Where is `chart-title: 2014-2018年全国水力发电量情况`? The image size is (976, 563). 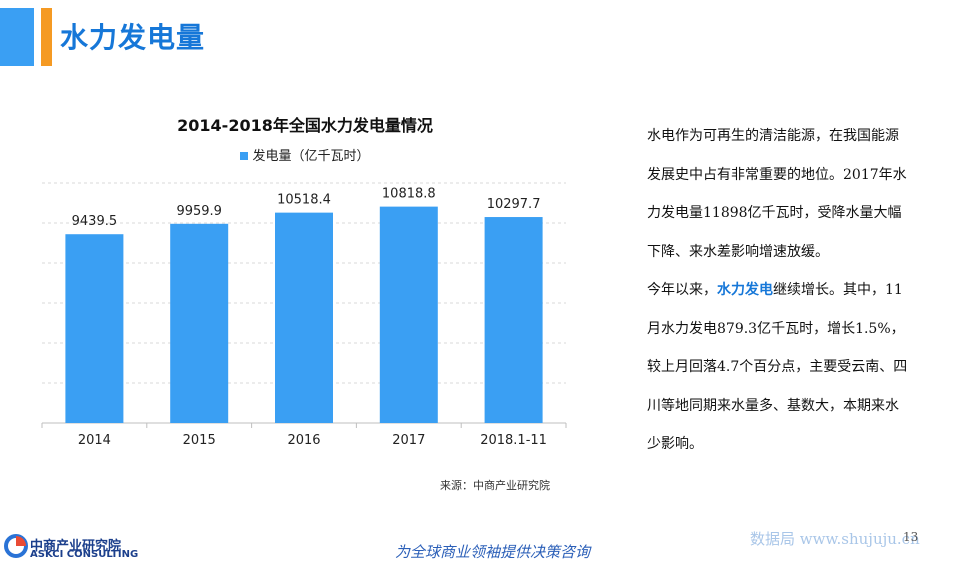
chart-title: 2014-2018年全国水力发电量情况 is located at coordinates (305, 125).